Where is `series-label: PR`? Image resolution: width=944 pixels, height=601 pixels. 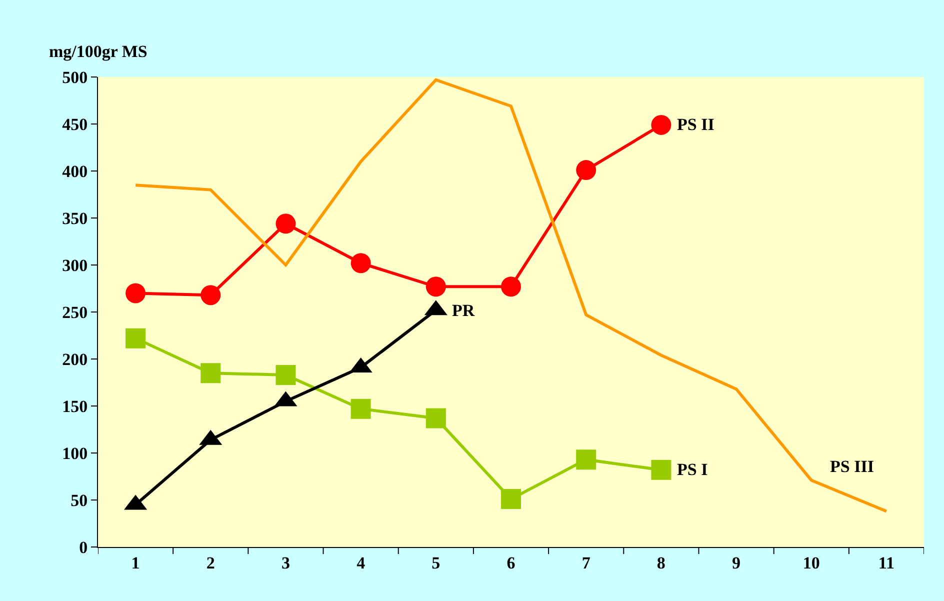 series-label: PR is located at coordinates (464, 310).